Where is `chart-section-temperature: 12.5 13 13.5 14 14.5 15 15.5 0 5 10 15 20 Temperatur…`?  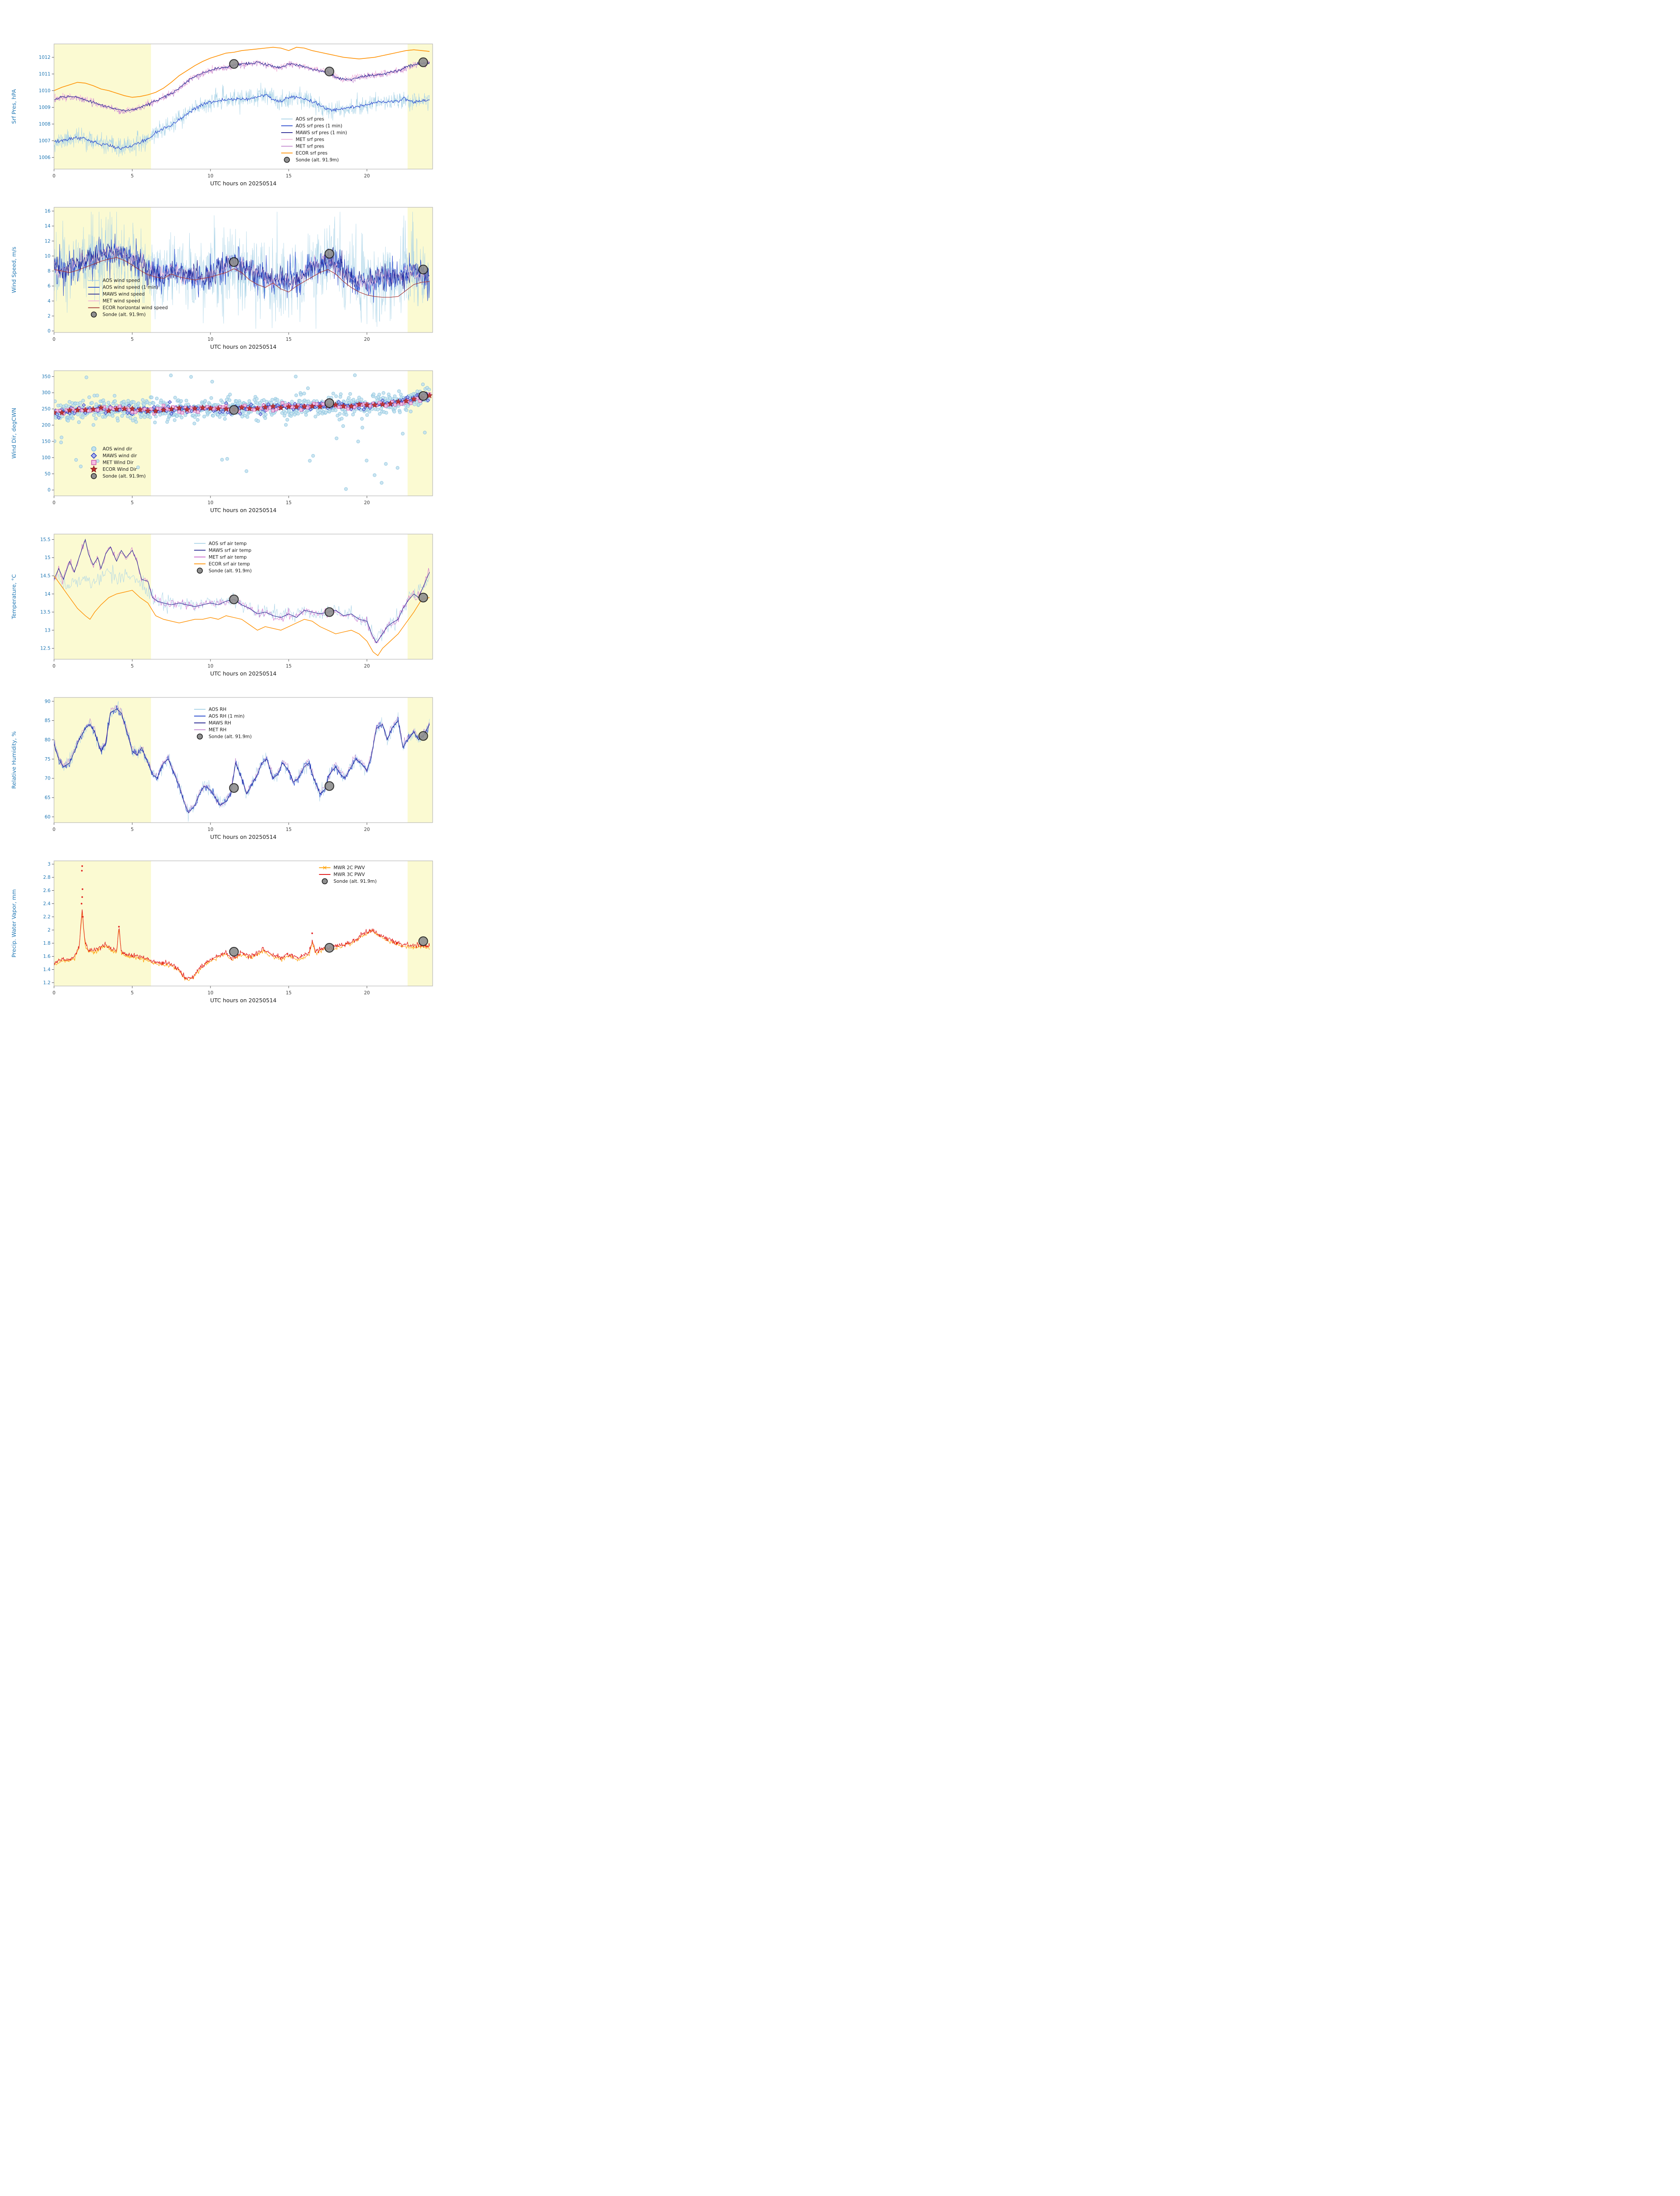
chart-section-temperature: 12.5 13 13.5 14 14.5 15 15.5 0 5 10 15 20 Temperatur… is located at coordinates (280, 604).